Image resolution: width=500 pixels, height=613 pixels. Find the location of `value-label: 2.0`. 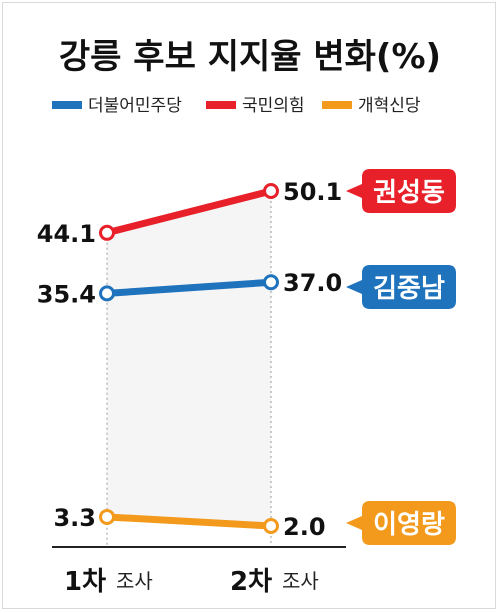

value-label: 2.0 is located at coordinates (304, 527).